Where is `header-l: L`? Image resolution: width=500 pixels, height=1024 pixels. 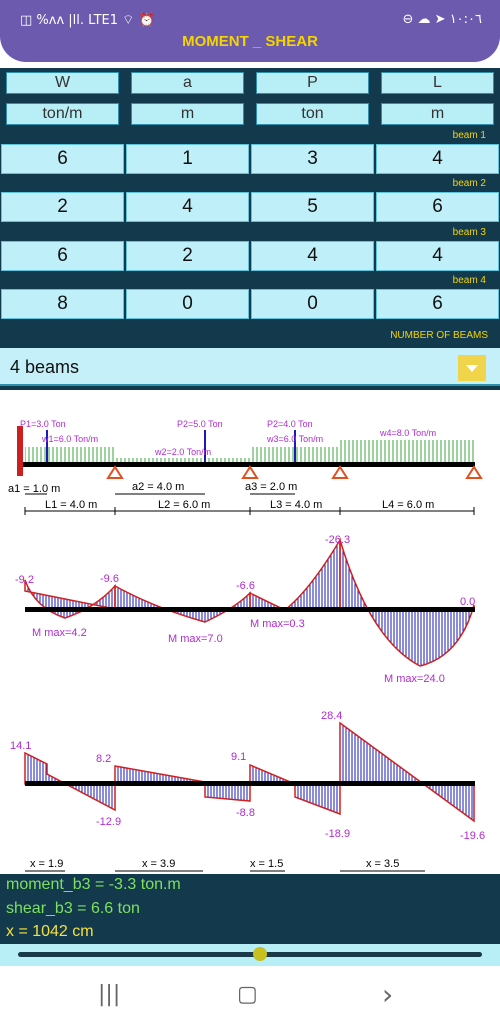
header-l: L is located at coordinates (437, 83).